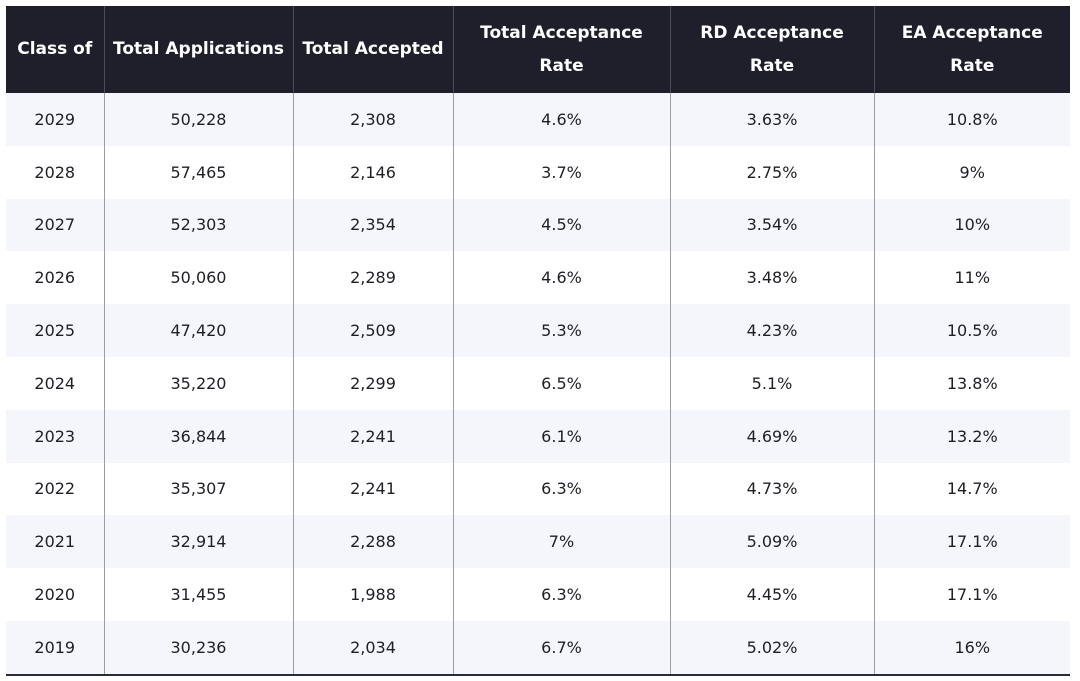 This screenshot has width=1080, height=681. I want to click on cell-class-of: 2021, so click(55, 542).